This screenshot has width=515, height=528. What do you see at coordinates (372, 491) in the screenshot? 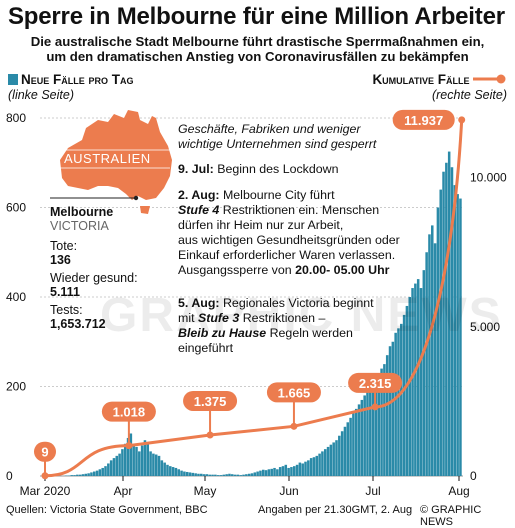
I see `x-tick-label: Jul` at bounding box center [372, 491].